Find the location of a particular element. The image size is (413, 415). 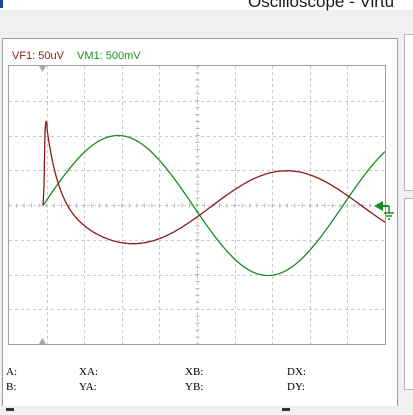

window-corner-accent is located at coordinates (1, 4).